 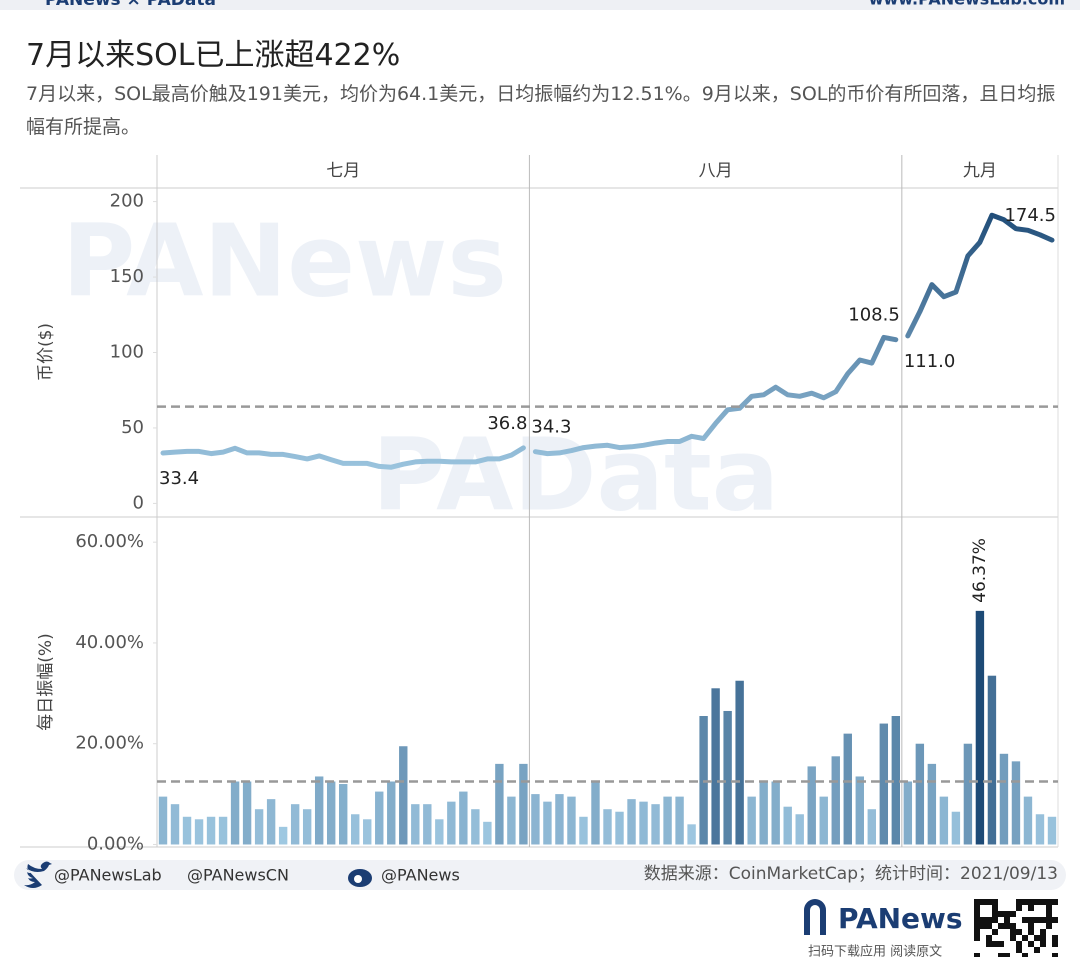 What do you see at coordinates (115, 843) in the screenshot?
I see `y-tick-label: 0.00%` at bounding box center [115, 843].